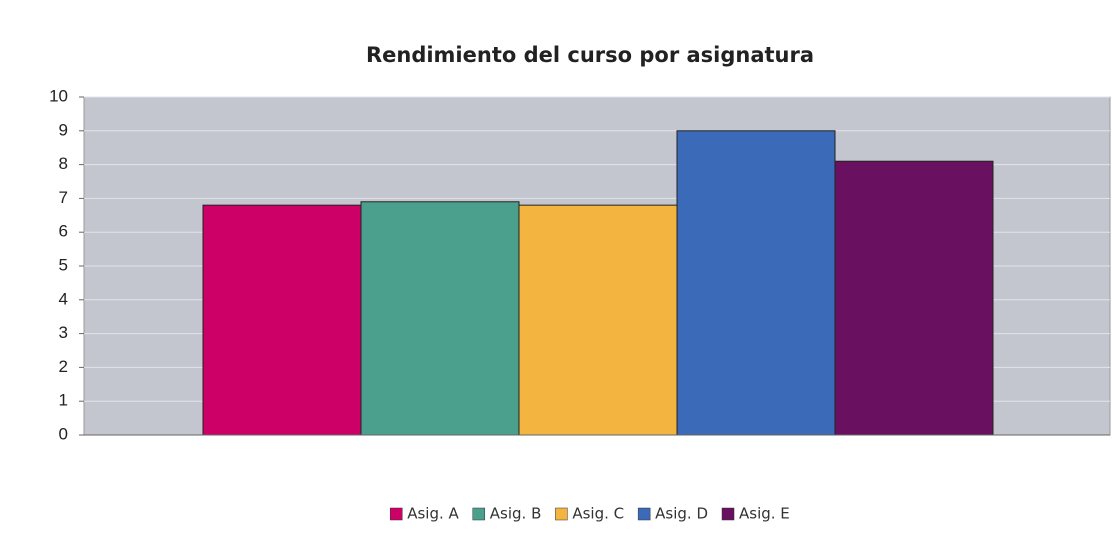 This screenshot has height=552, width=1117. I want to click on chart-title: Rendimiento del curso por asignatura, so click(590, 55).